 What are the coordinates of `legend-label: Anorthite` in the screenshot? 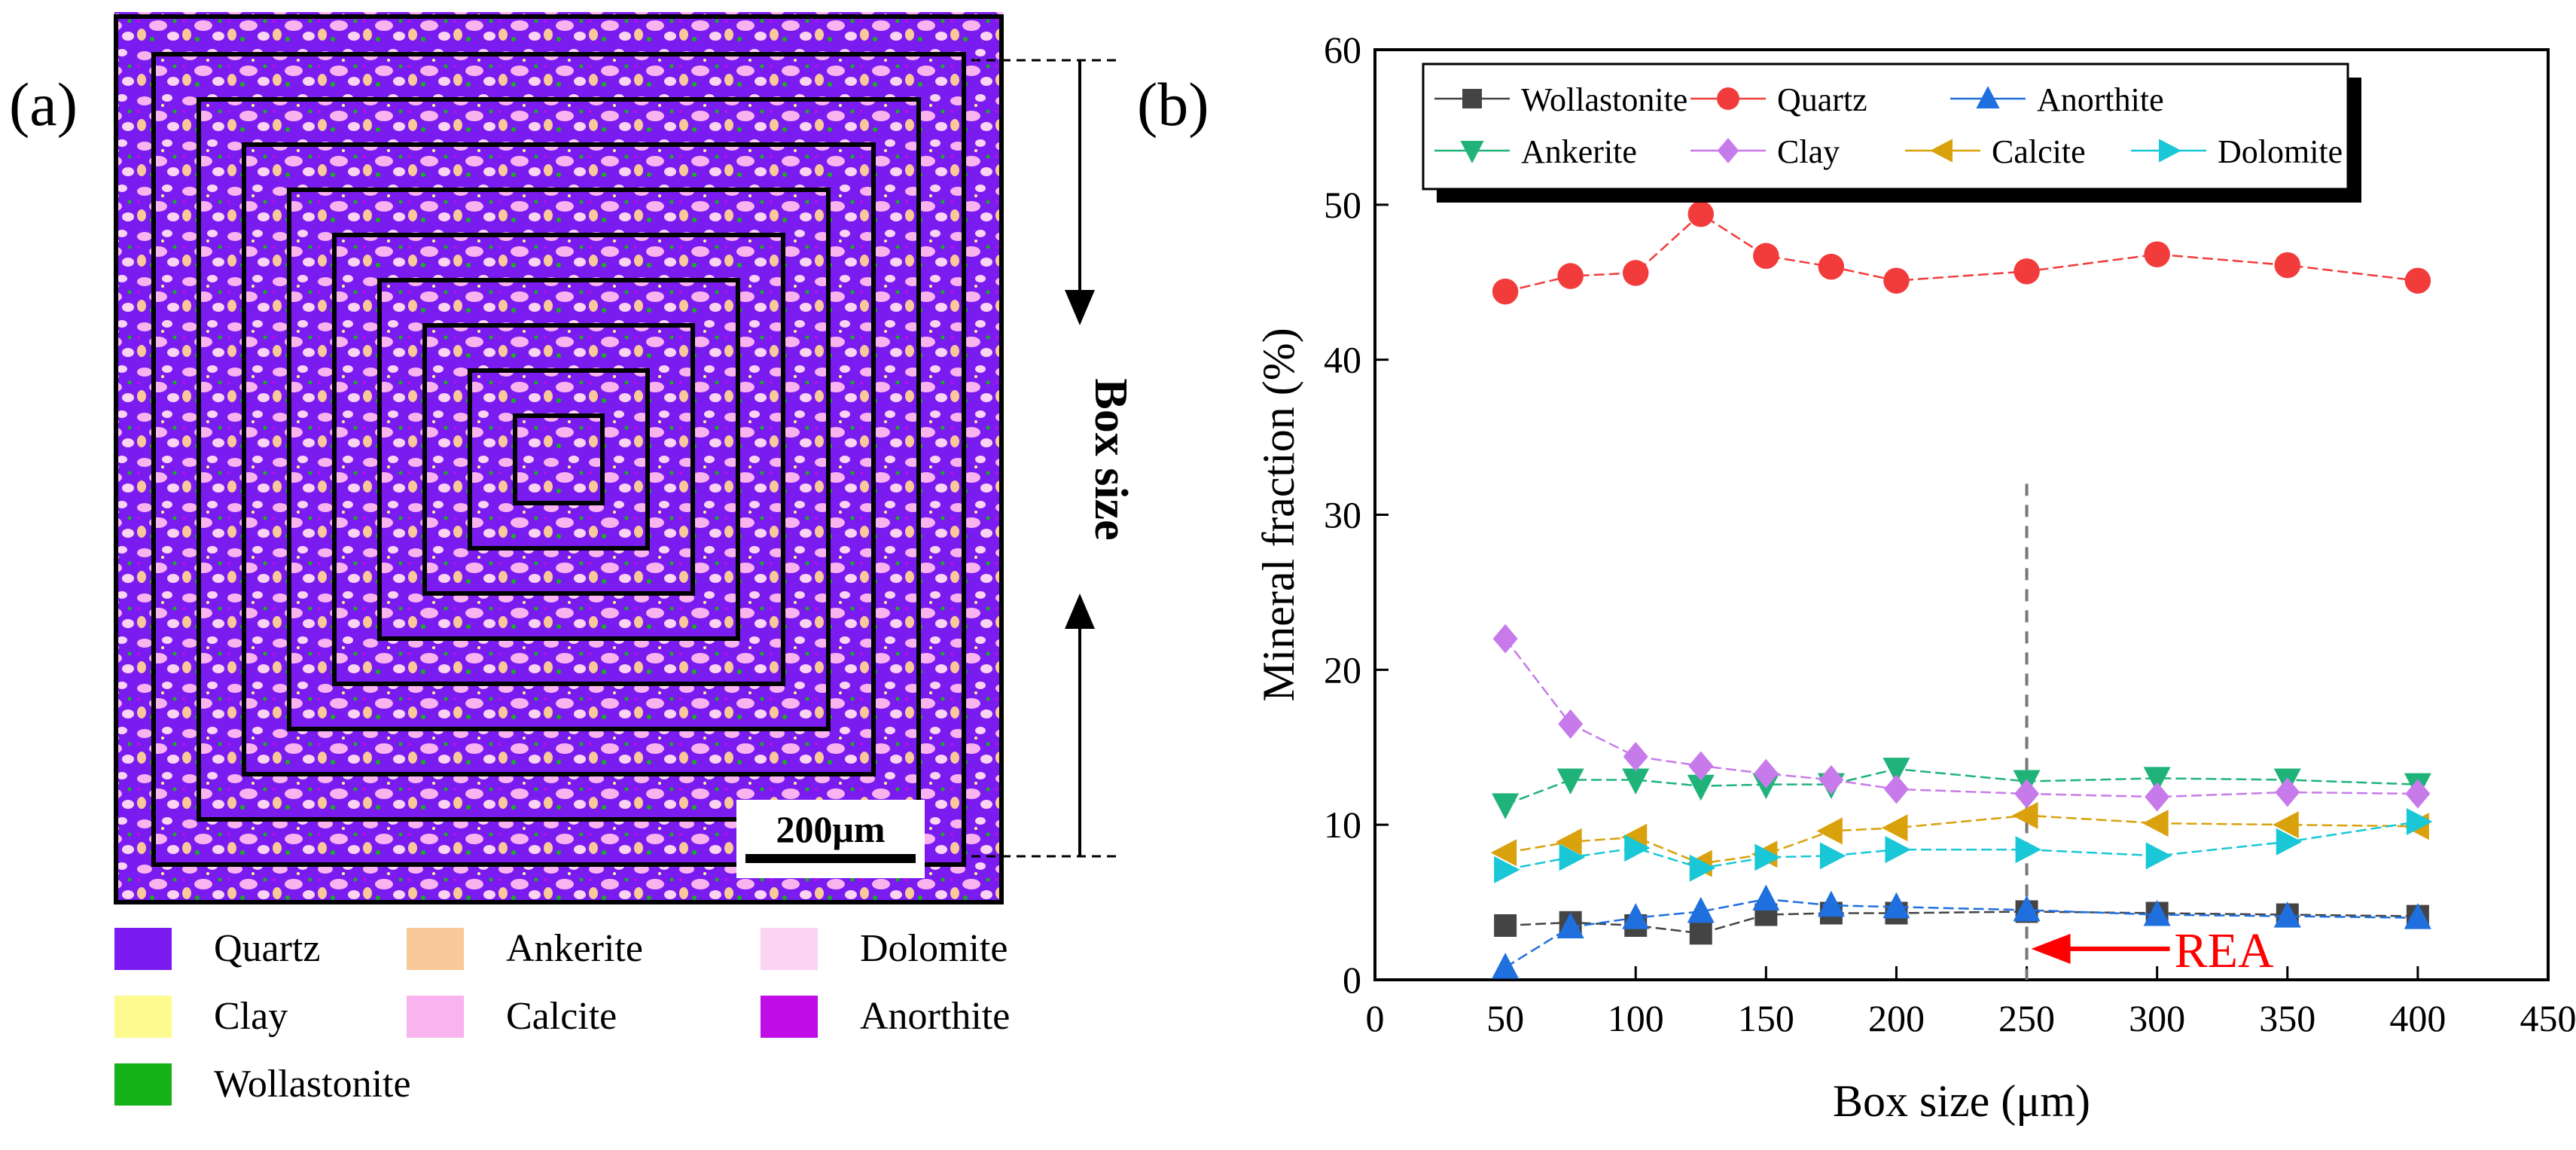 It's located at (2100, 99).